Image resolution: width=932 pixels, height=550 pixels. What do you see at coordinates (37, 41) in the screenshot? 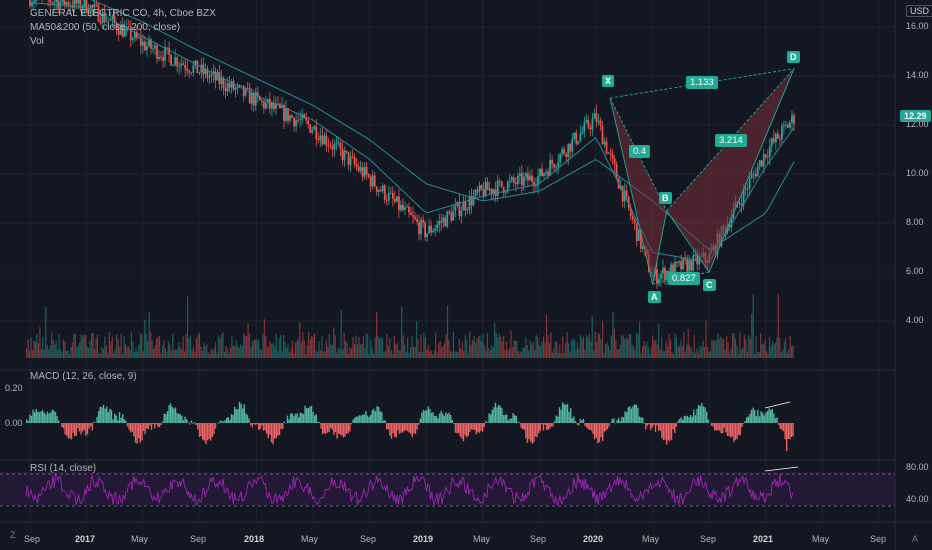
I see `vol-legend: Vol` at bounding box center [37, 41].